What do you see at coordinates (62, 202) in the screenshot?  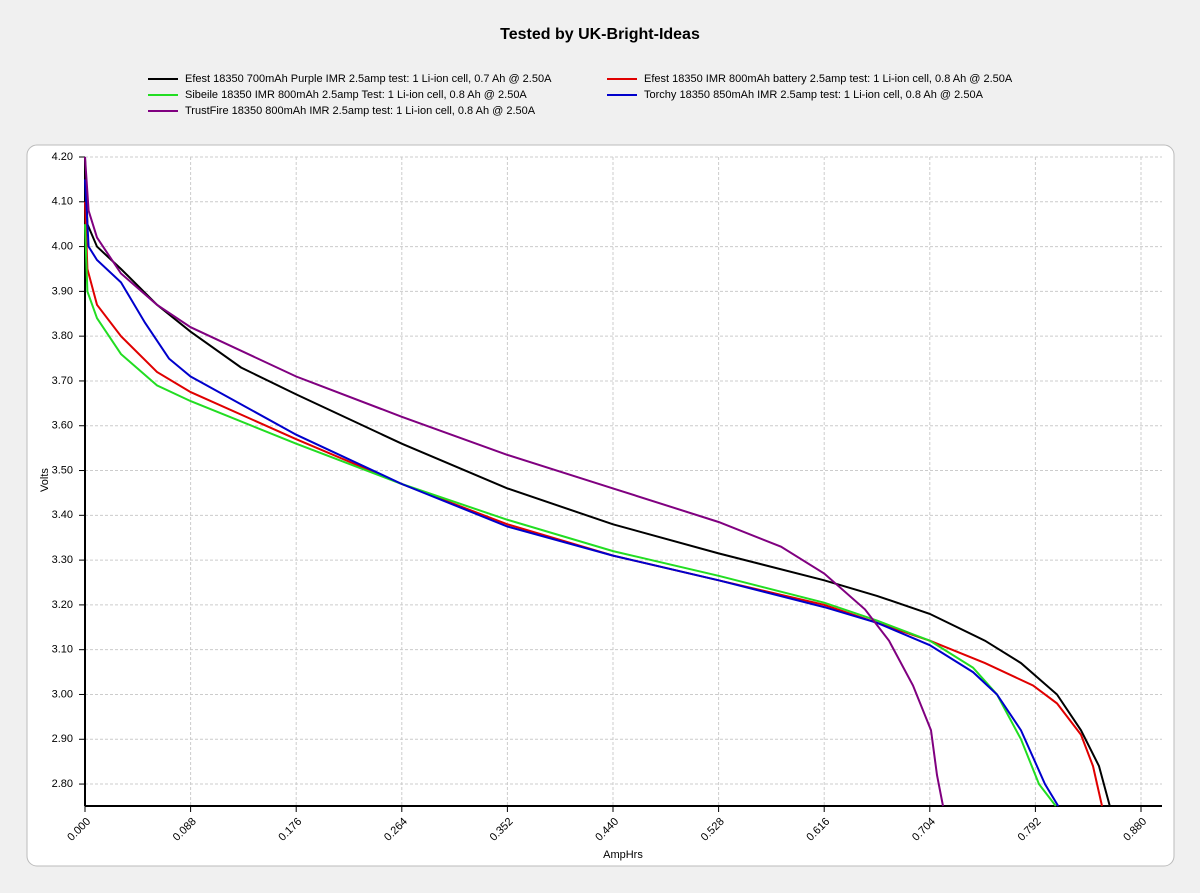 I see `y-tick-label: 4.10` at bounding box center [62, 202].